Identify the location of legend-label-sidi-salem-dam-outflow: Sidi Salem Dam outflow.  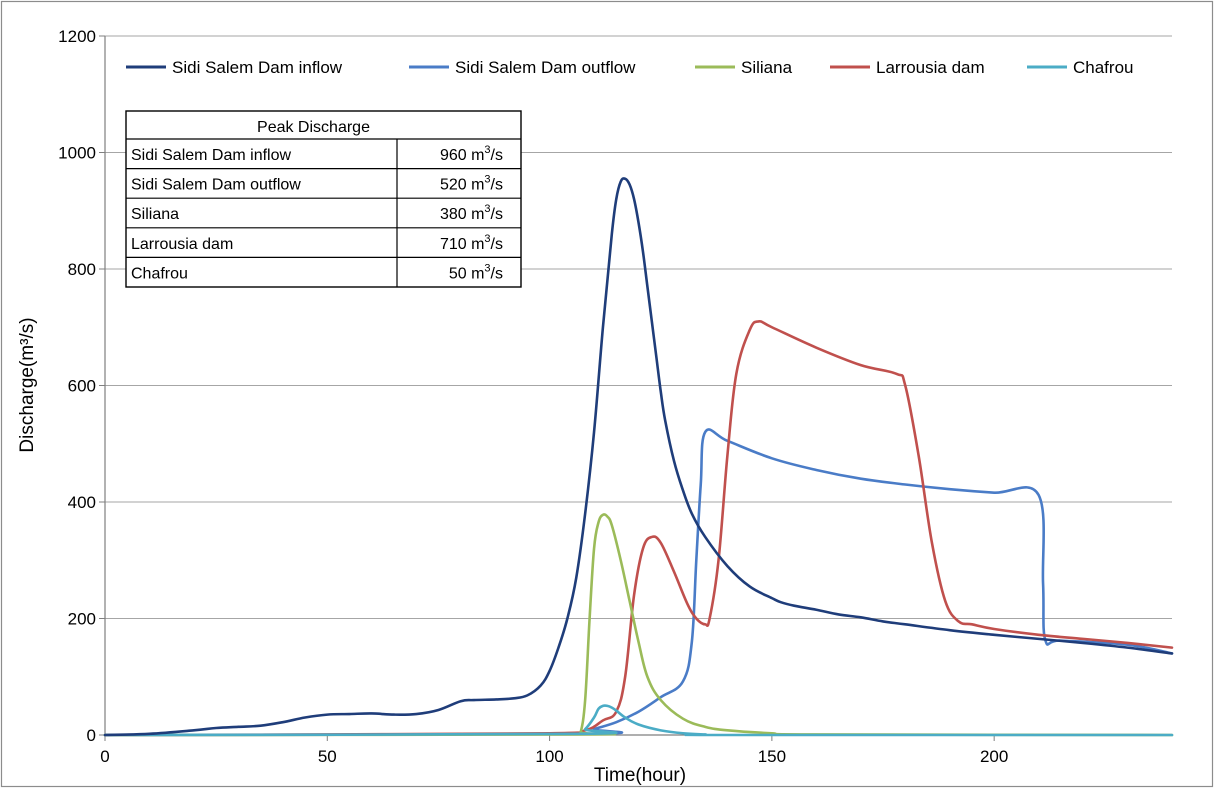
(545, 67).